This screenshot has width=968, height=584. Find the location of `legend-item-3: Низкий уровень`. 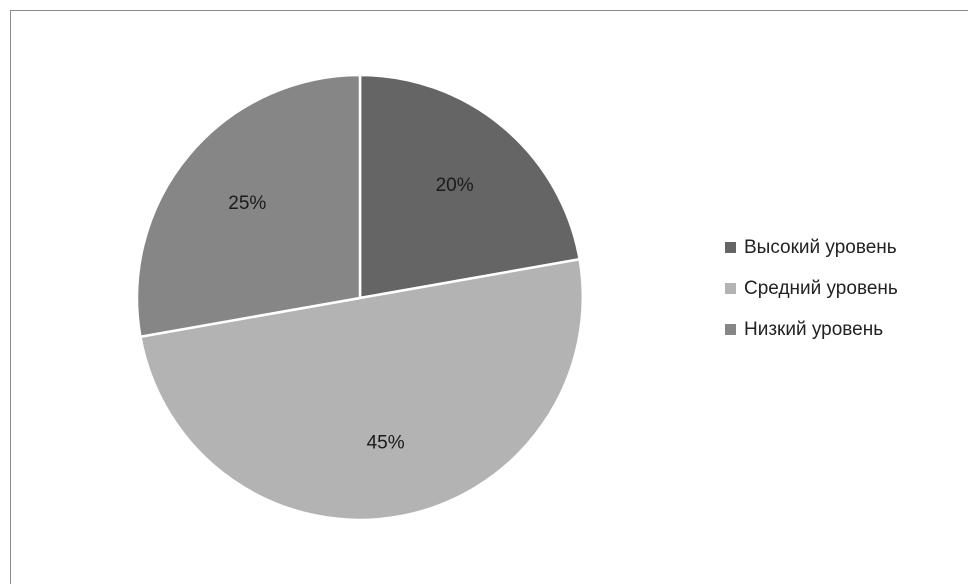

legend-item-3: Низкий уровень is located at coordinates (845, 329).